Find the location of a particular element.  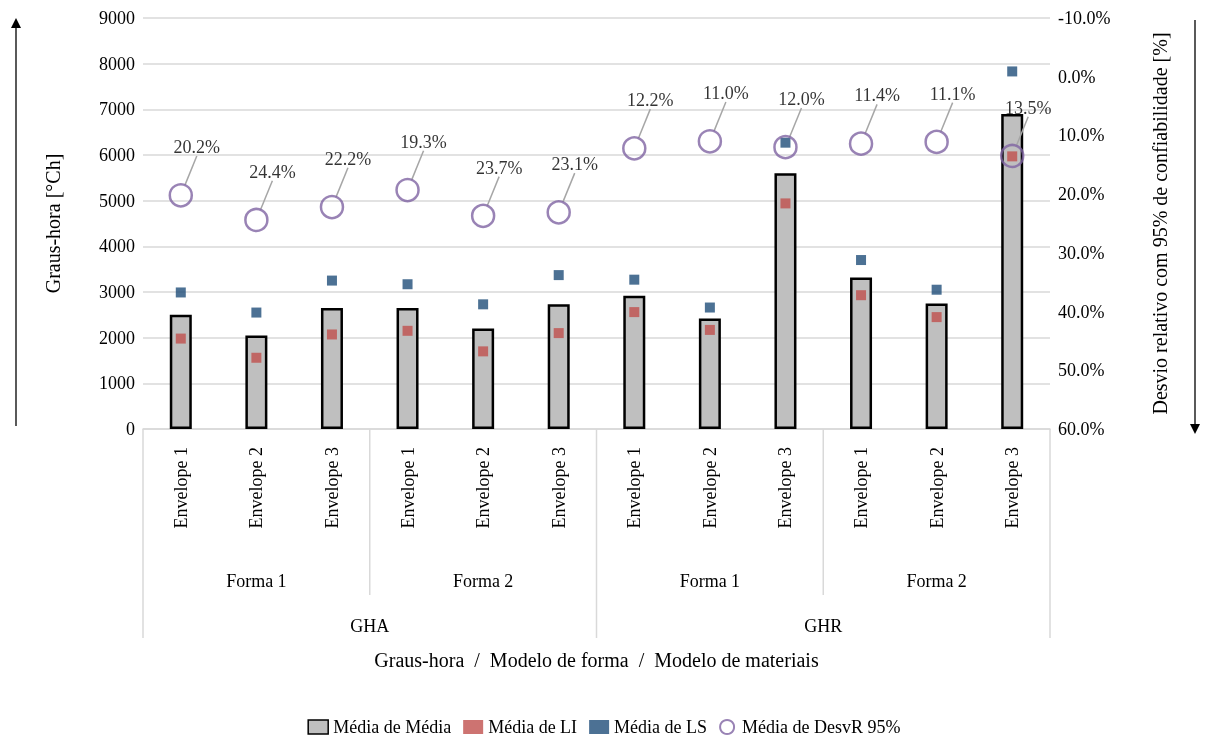

data-label: 19.3% is located at coordinates (423, 141).